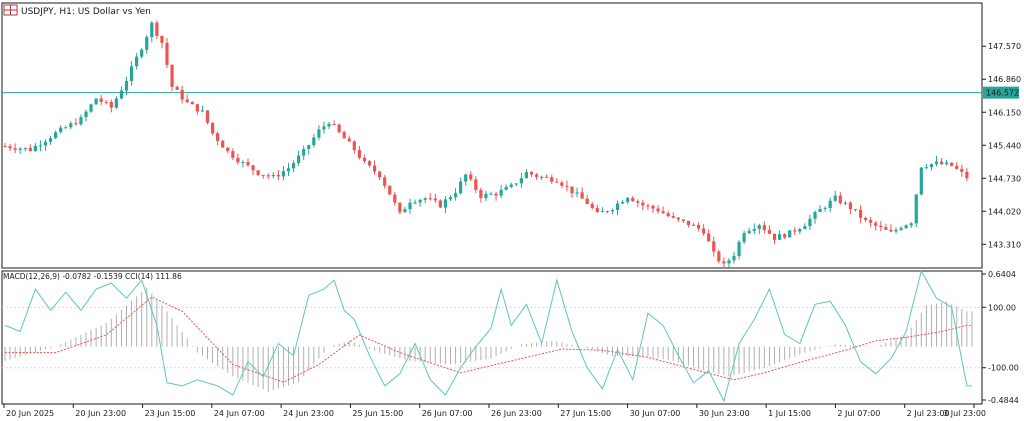 This screenshot has width=1024, height=421. What do you see at coordinates (1004, 112) in the screenshot?
I see `price-tick-label: 146.150` at bounding box center [1004, 112].